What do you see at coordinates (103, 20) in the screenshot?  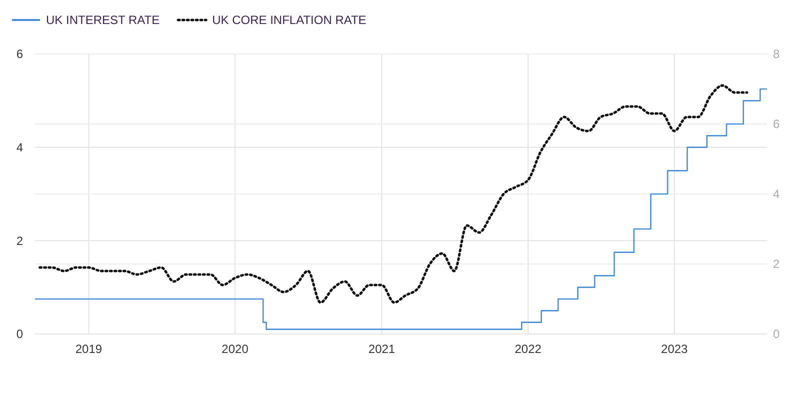 I see `legend-label: UK INTEREST RATE` at bounding box center [103, 20].